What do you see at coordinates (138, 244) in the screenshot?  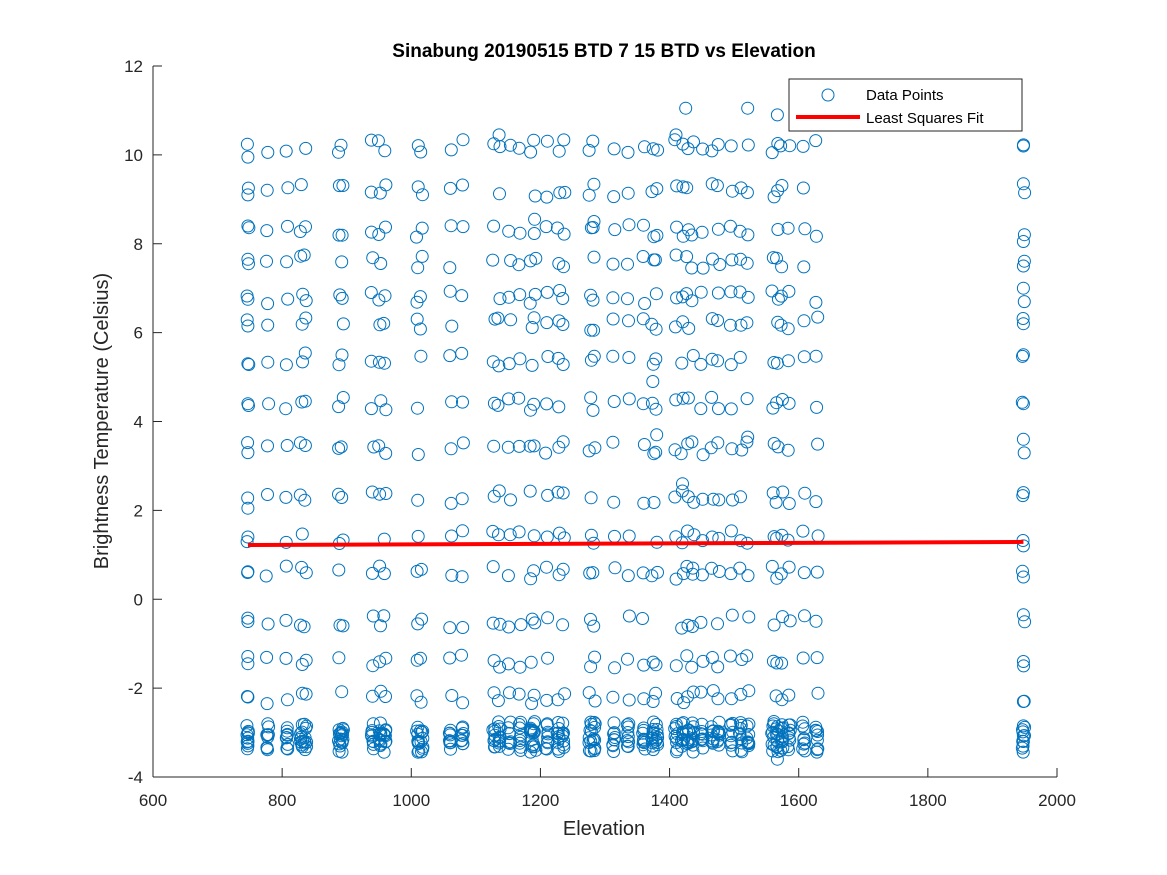 I see `y-tick-label: 8` at bounding box center [138, 244].